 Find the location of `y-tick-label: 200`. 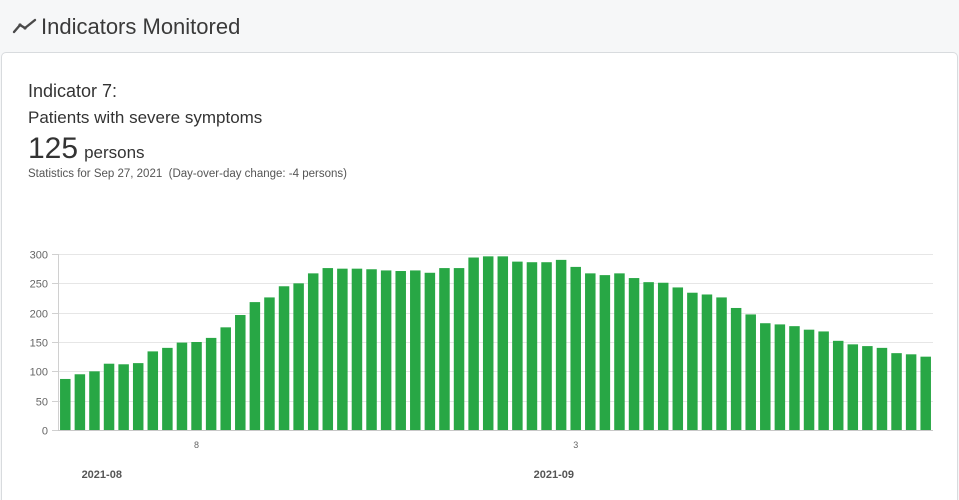

y-tick-label: 200 is located at coordinates (39, 315).